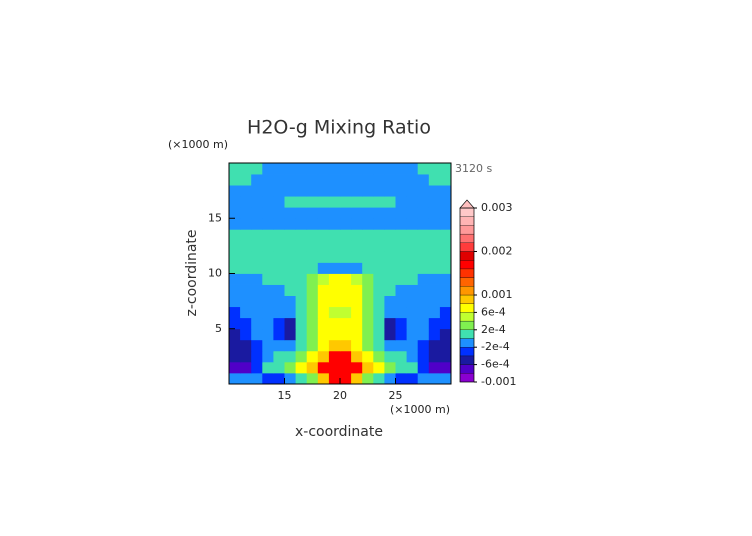 The height and width of the screenshot is (536, 752). I want to click on x-tick-label: 25, so click(396, 395).